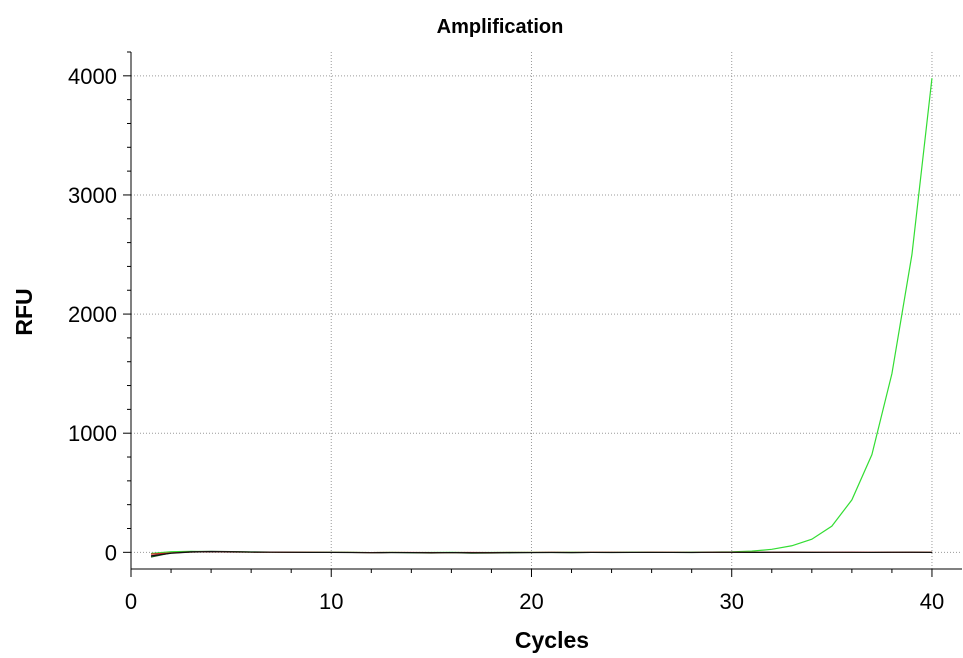 This screenshot has height=658, width=963. Describe the element at coordinates (24, 311) in the screenshot. I see `y-axis-label: RFU` at that location.